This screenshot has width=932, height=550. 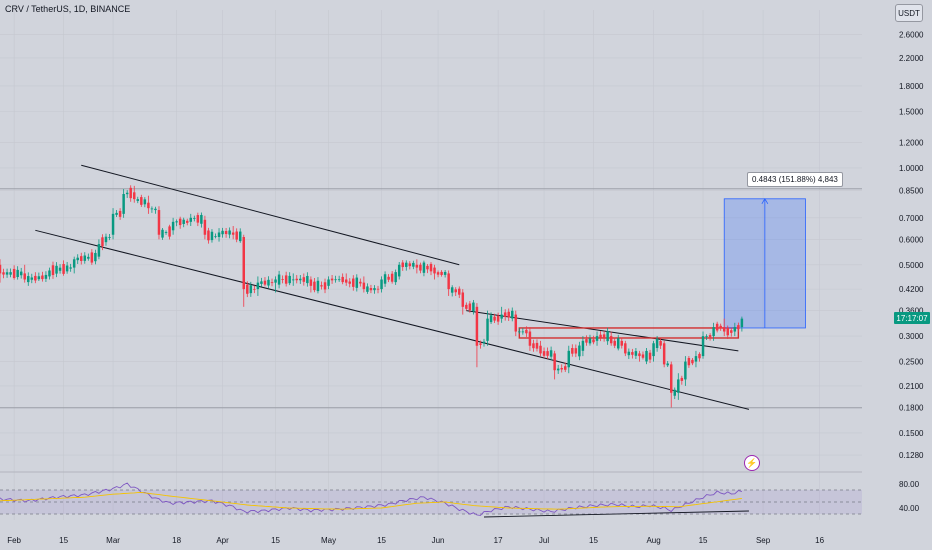 I want to click on x-tick-label: Mar, so click(x=113, y=540).